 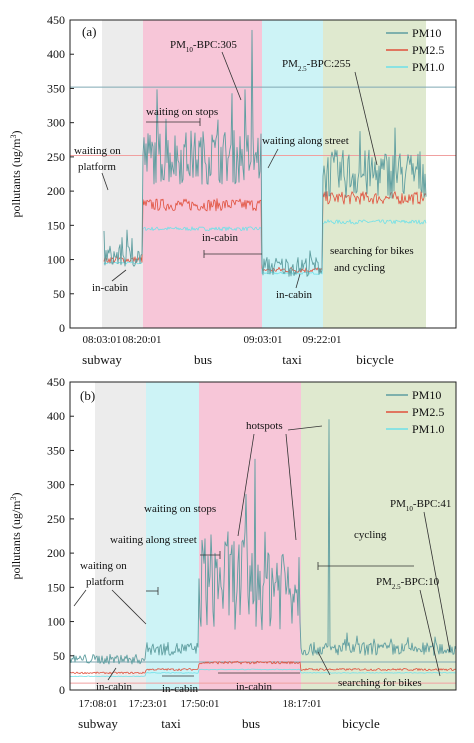 I want to click on note-bikes-pointer, so click(x=324, y=663).